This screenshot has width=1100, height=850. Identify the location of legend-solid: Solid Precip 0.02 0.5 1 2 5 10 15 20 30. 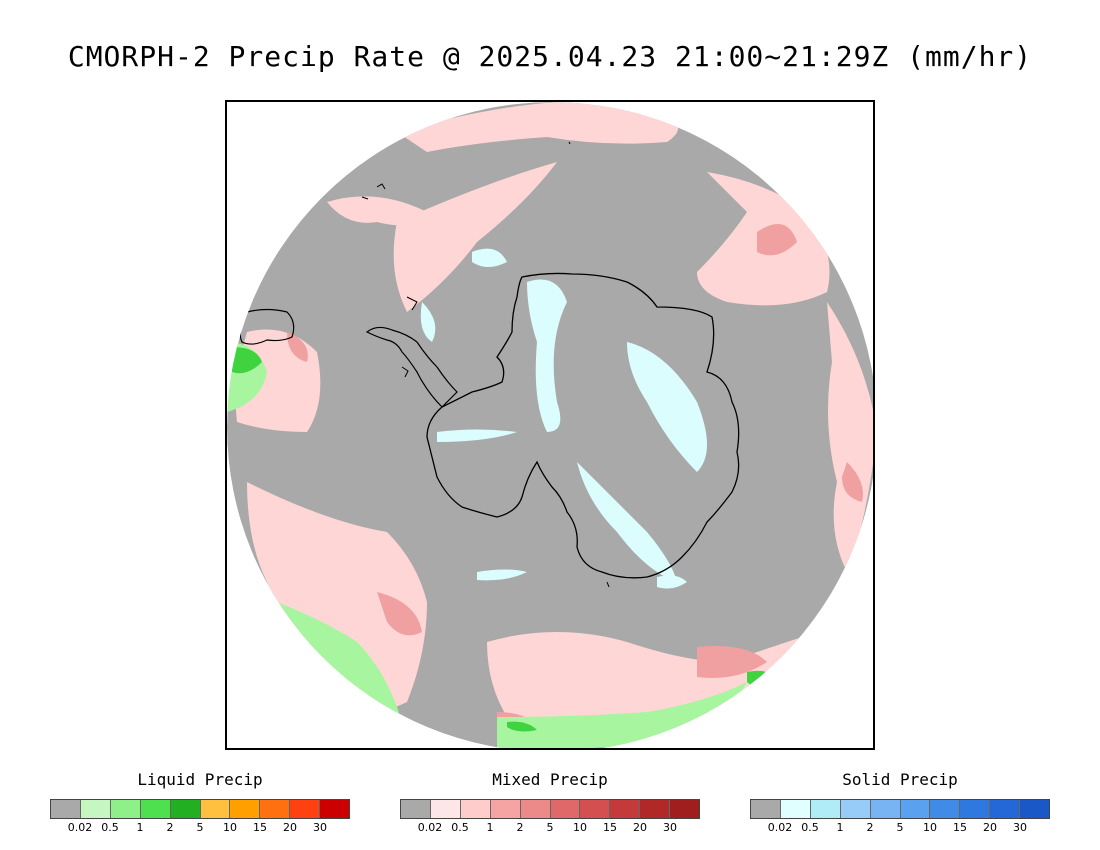
(900, 802).